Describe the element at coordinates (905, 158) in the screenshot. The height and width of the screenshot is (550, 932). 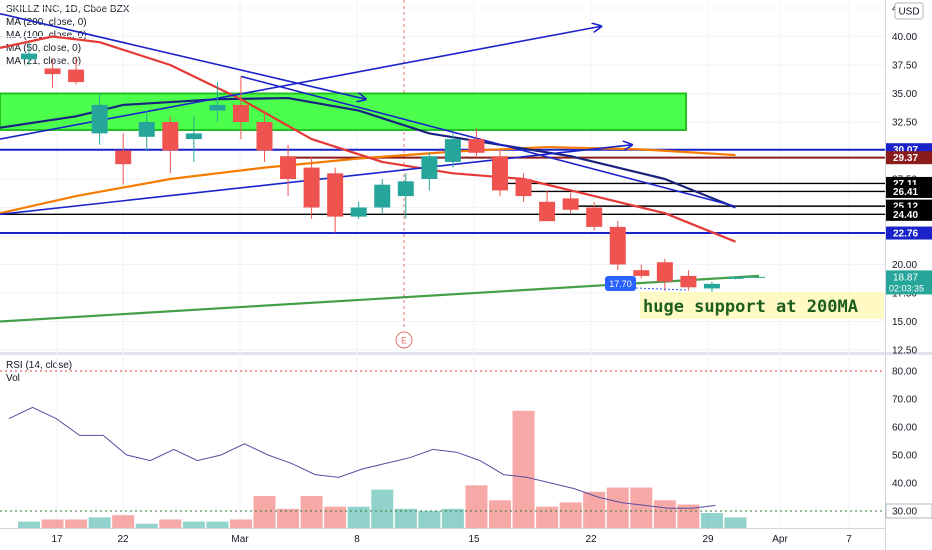
I see `level-label: 29.37` at that location.